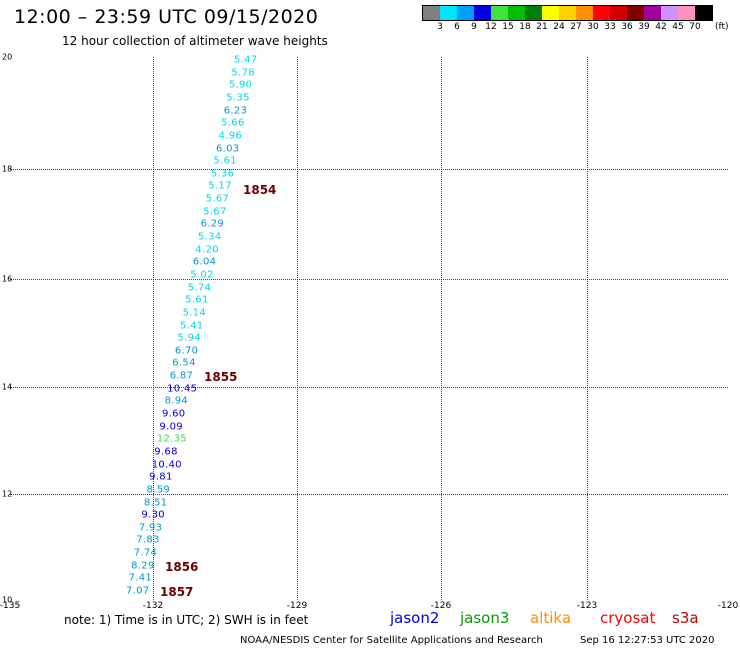 This screenshot has width=740, height=650. Describe the element at coordinates (145, 553) in the screenshot. I see `wave-height-value: 7.74` at that location.